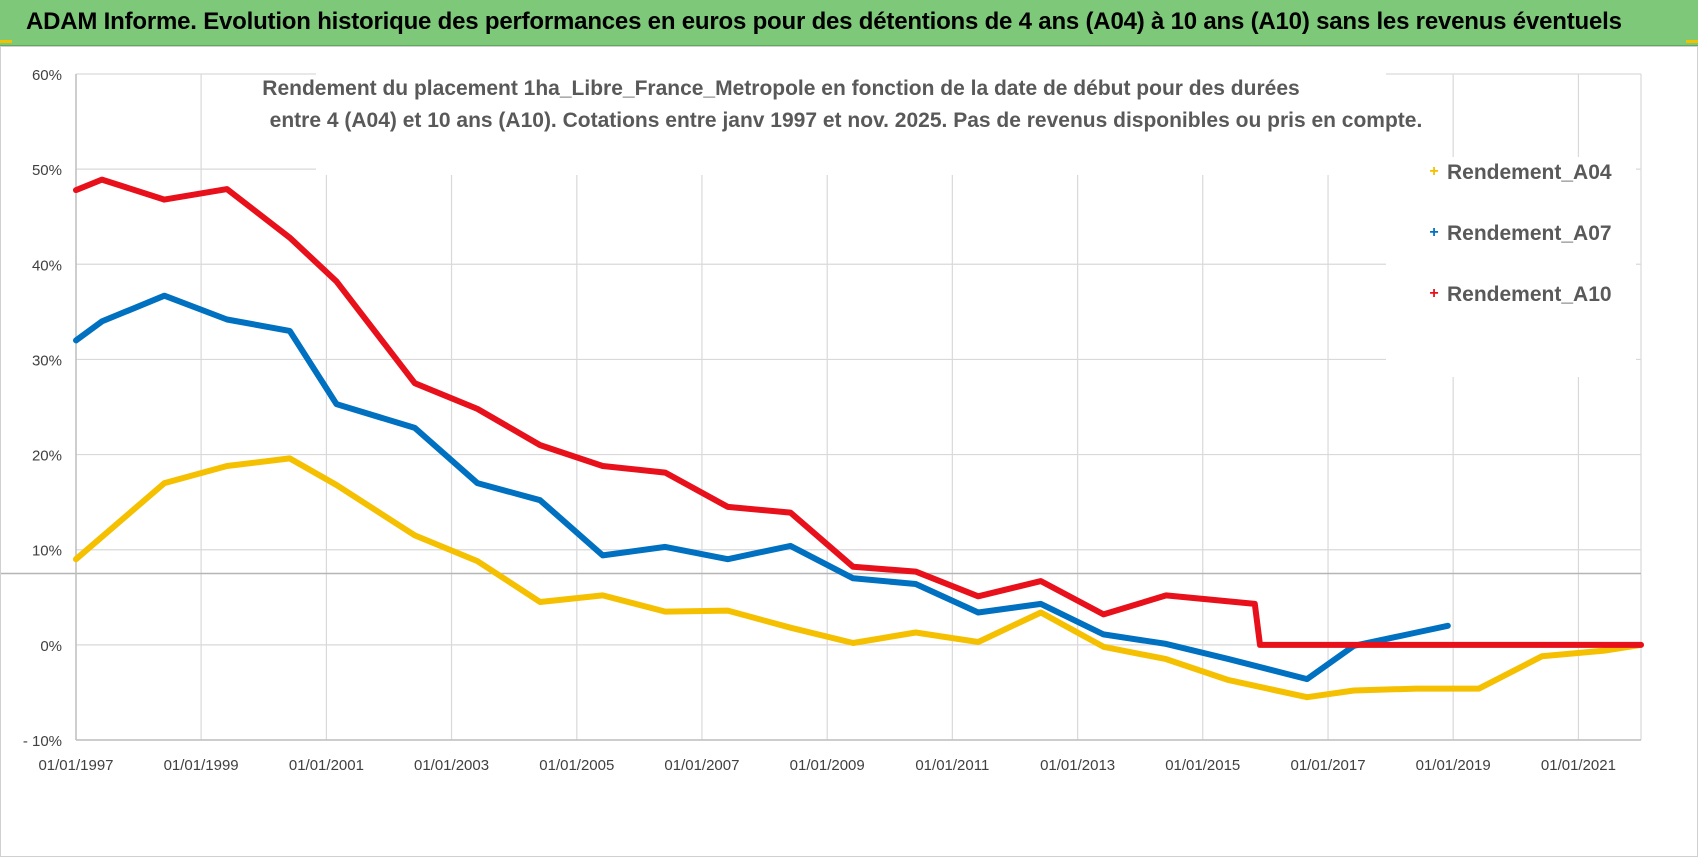  What do you see at coordinates (1529, 233) in the screenshot?
I see `legend-label: Rendement_A07` at bounding box center [1529, 233].